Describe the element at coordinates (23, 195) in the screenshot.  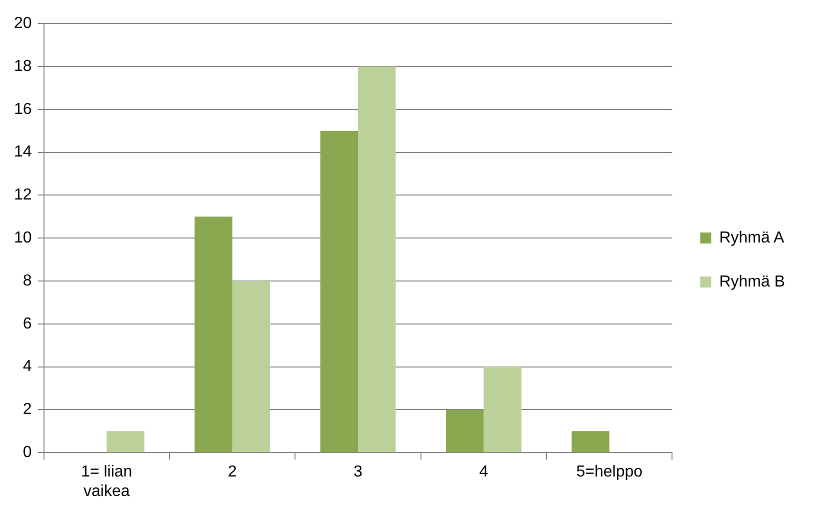
I see `y-tick-label: 12` at that location.